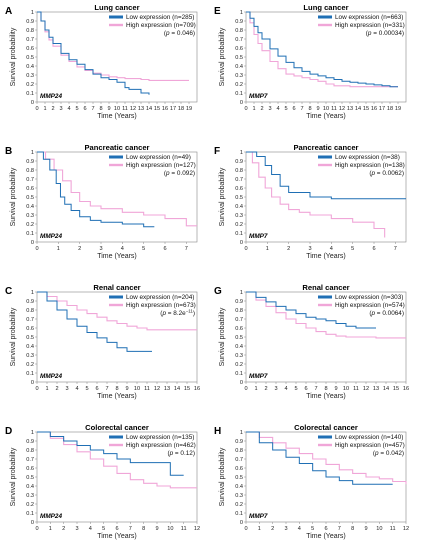 Image resolution: width=422 pixels, height=550 pixels. What do you see at coordinates (190, 311) in the screenshot?
I see `p-value-exponent: −11` at bounding box center [190, 311].